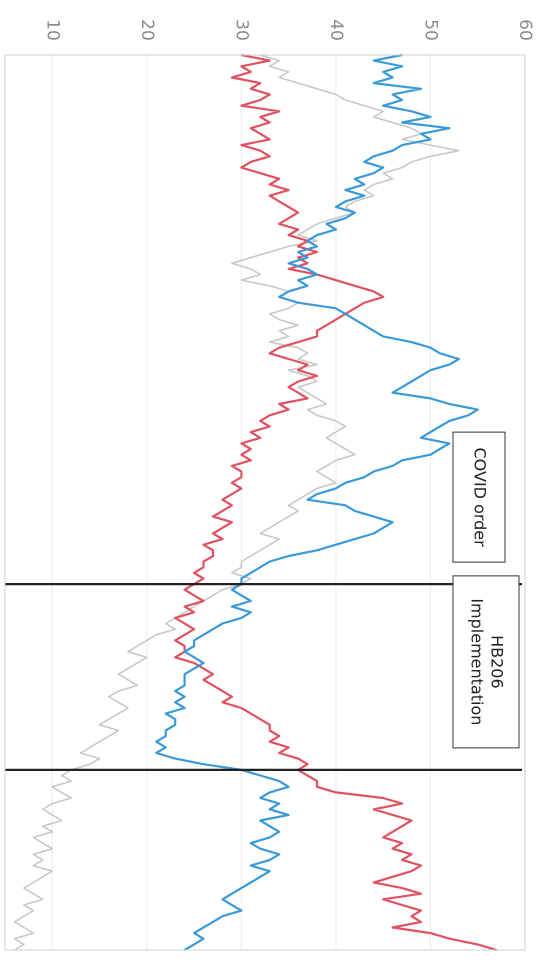 The height and width of the screenshot is (965, 539). Describe the element at coordinates (430, 30) in the screenshot. I see `y-tick-label-50: 50` at that location.